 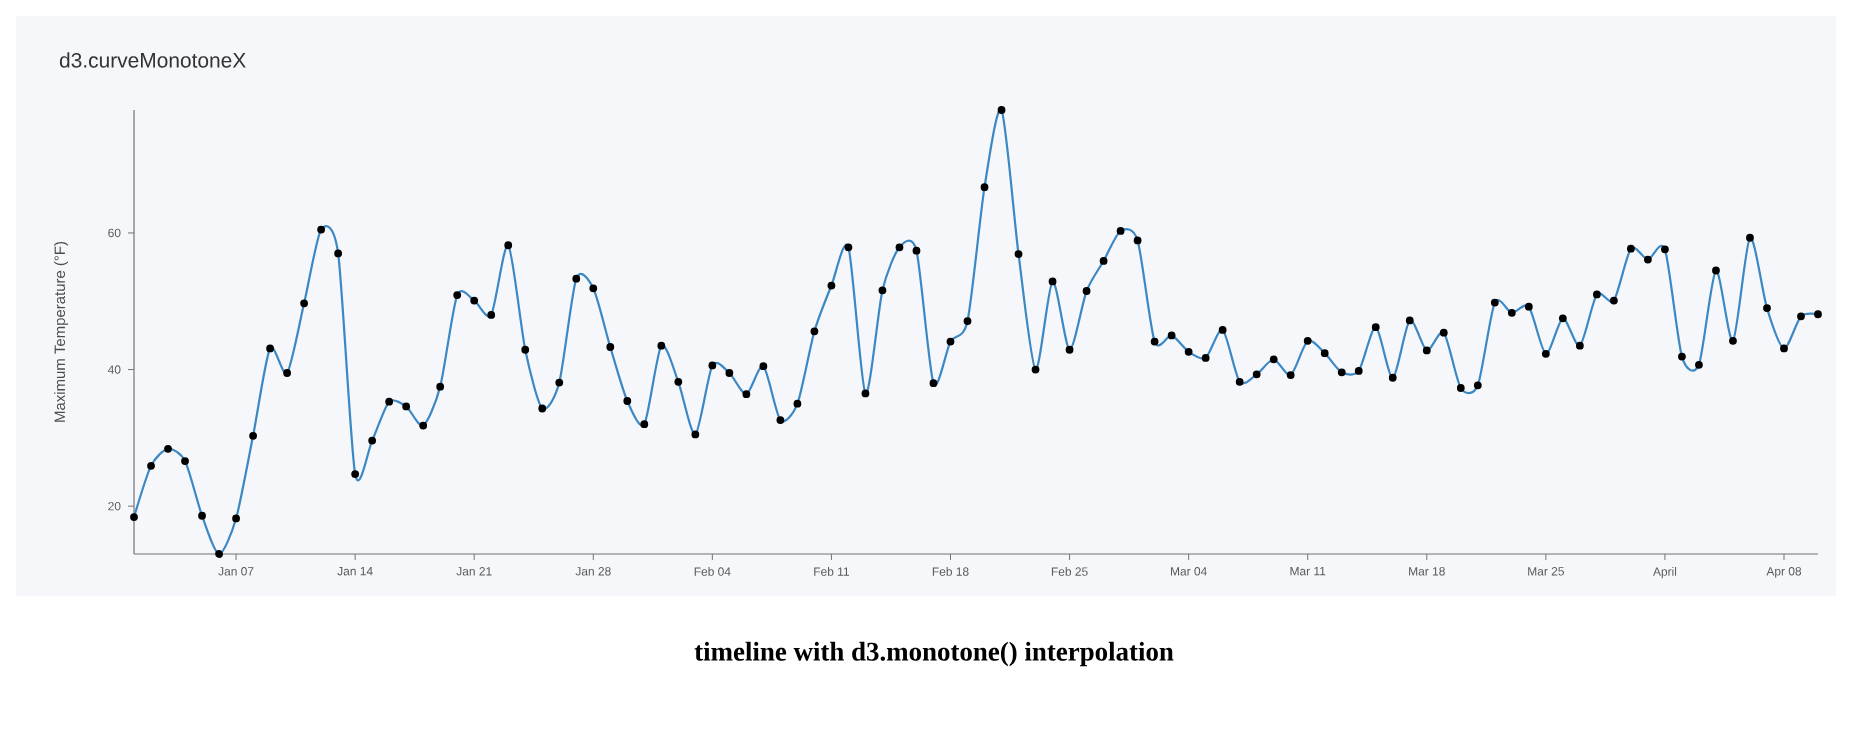 What do you see at coordinates (934, 654) in the screenshot?
I see `text: timeline with d3.monotone() interpolation` at bounding box center [934, 654].